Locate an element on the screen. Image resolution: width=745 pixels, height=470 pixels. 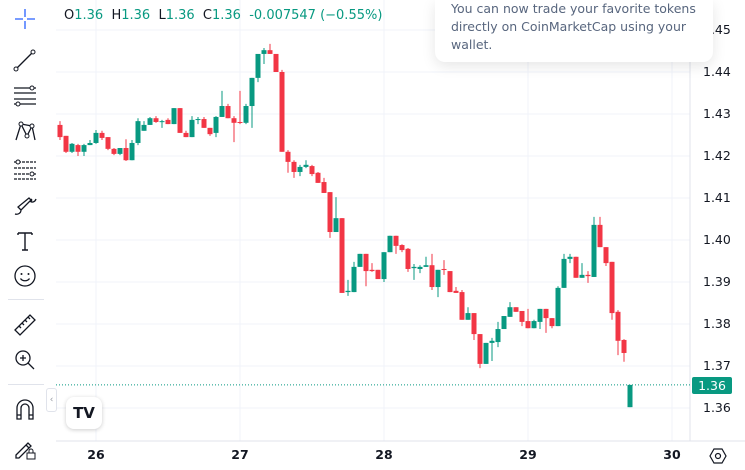
close-value: 1.36 is located at coordinates (226, 15).